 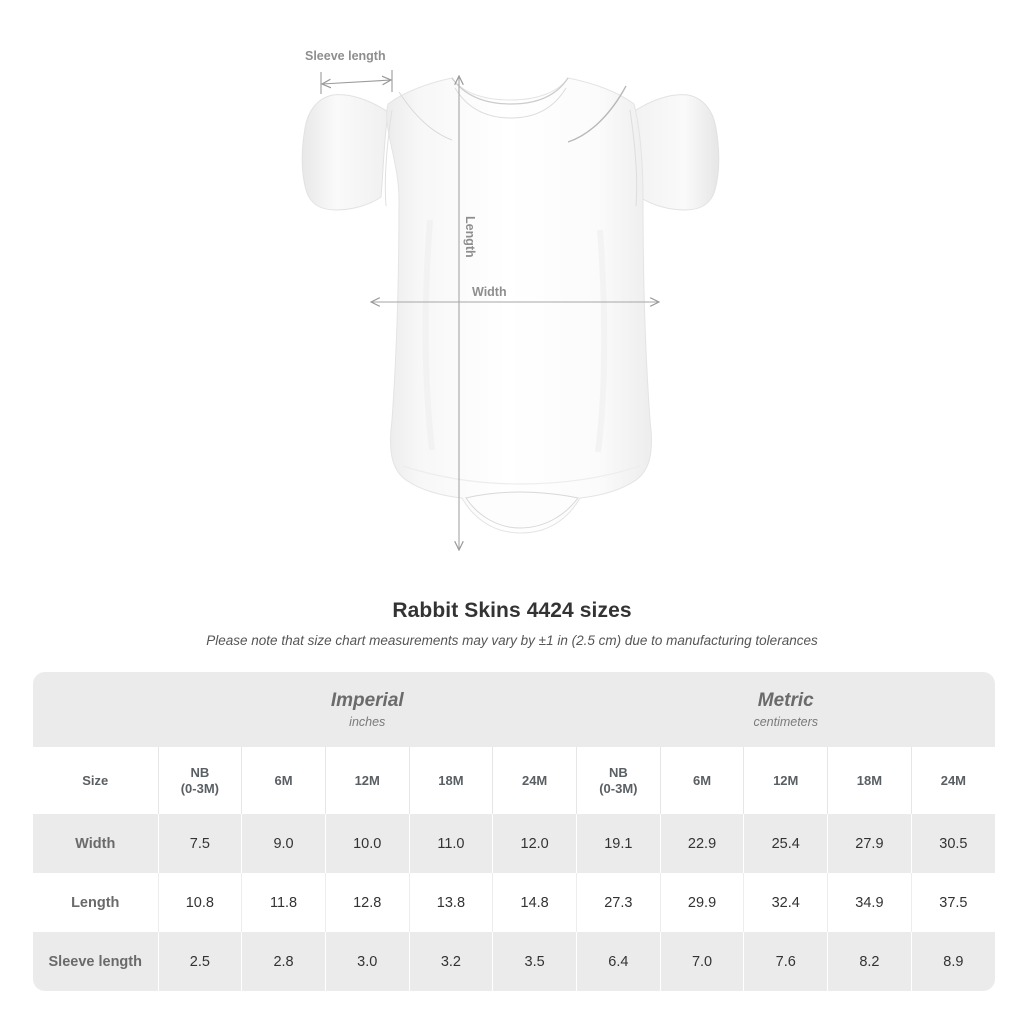 I want to click on header-col-4-line1: 24M, so click(x=534, y=780).